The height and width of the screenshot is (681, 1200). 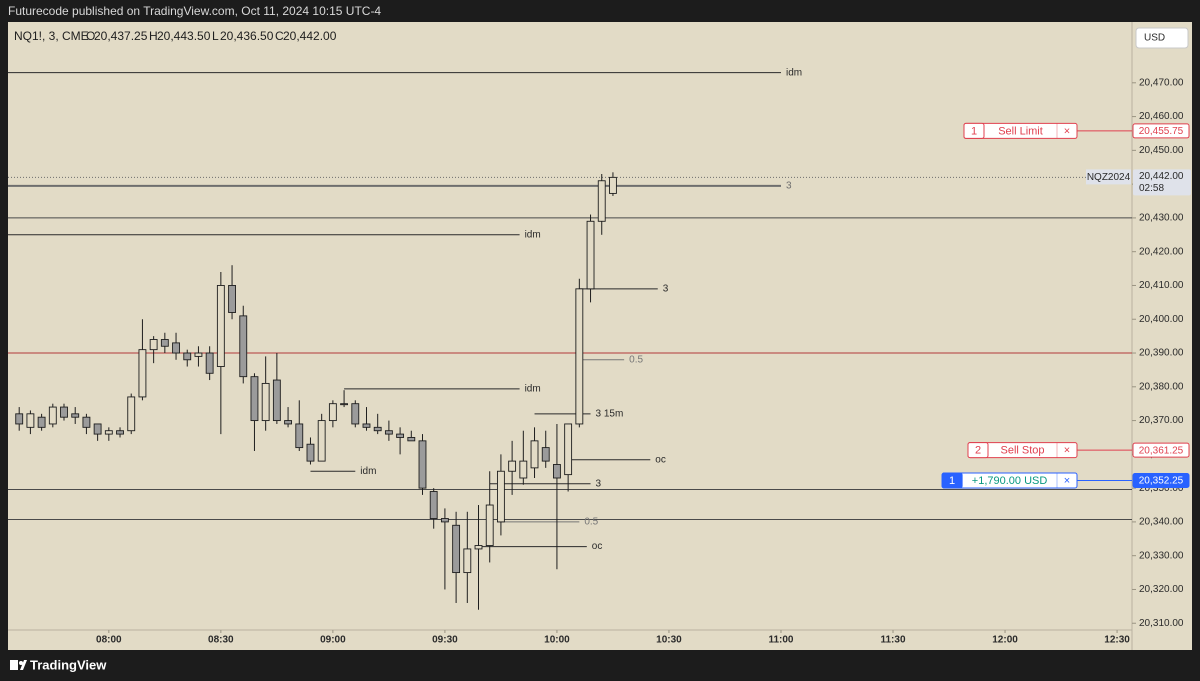 What do you see at coordinates (1117, 640) in the screenshot?
I see `x-tick-label: 12:30` at bounding box center [1117, 640].